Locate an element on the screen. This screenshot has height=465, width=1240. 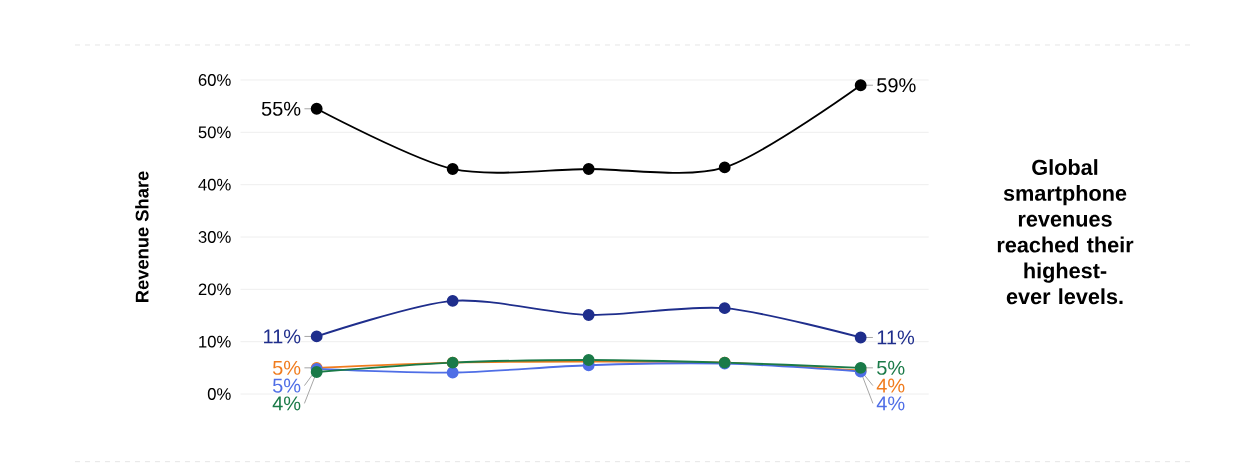
y-tick-label: 0% is located at coordinates (219, 394).